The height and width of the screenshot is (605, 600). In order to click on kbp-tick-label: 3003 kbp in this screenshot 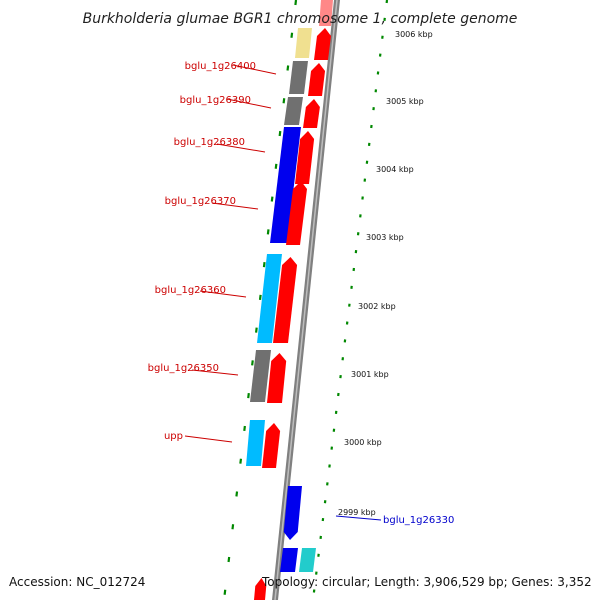, I will do `click(385, 237)`.